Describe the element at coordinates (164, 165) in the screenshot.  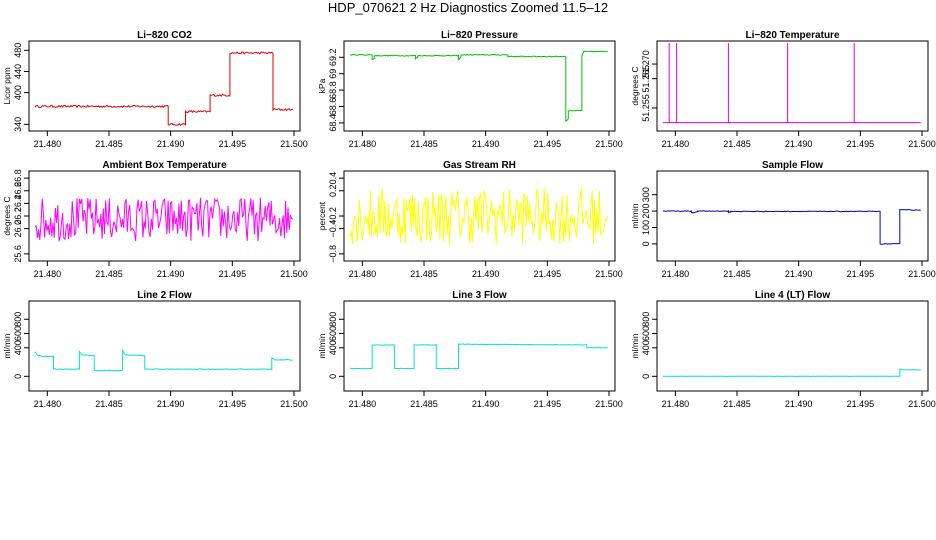
I see `panel-title: Ambient Box Temperature` at that location.